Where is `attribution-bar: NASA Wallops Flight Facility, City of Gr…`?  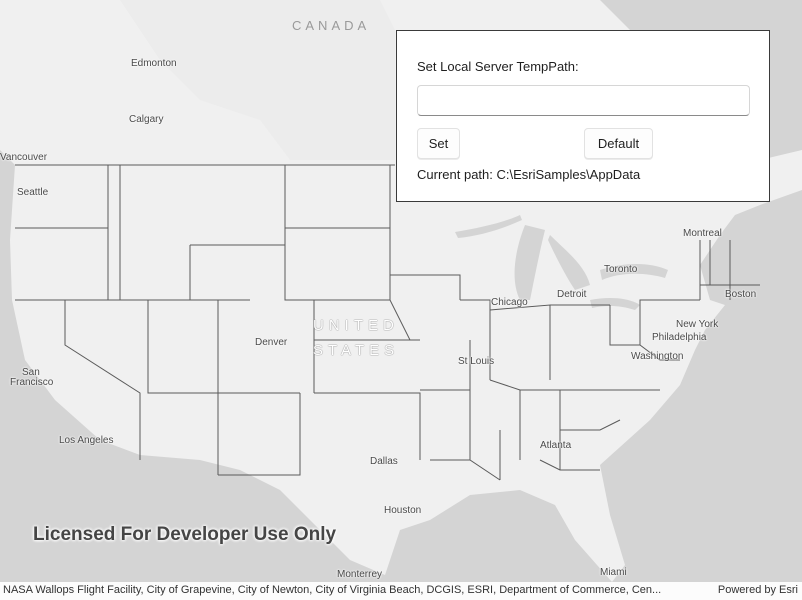
attribution-bar: NASA Wallops Flight Facility, City of Gr… is located at coordinates (401, 591).